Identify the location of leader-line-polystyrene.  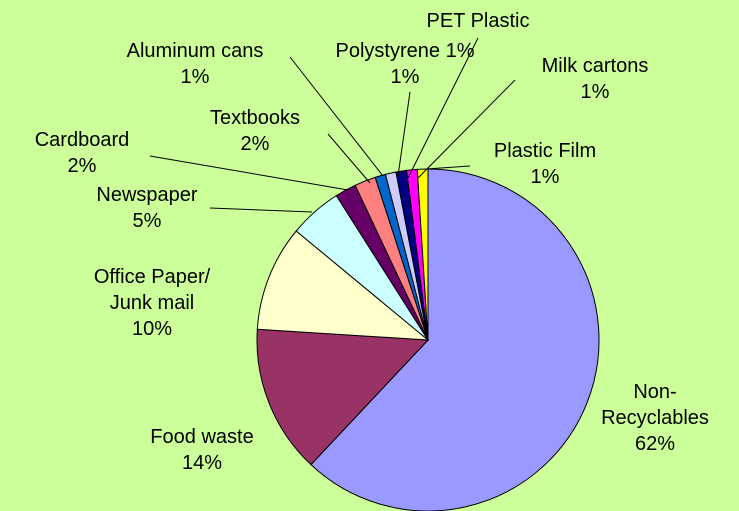
(404, 134).